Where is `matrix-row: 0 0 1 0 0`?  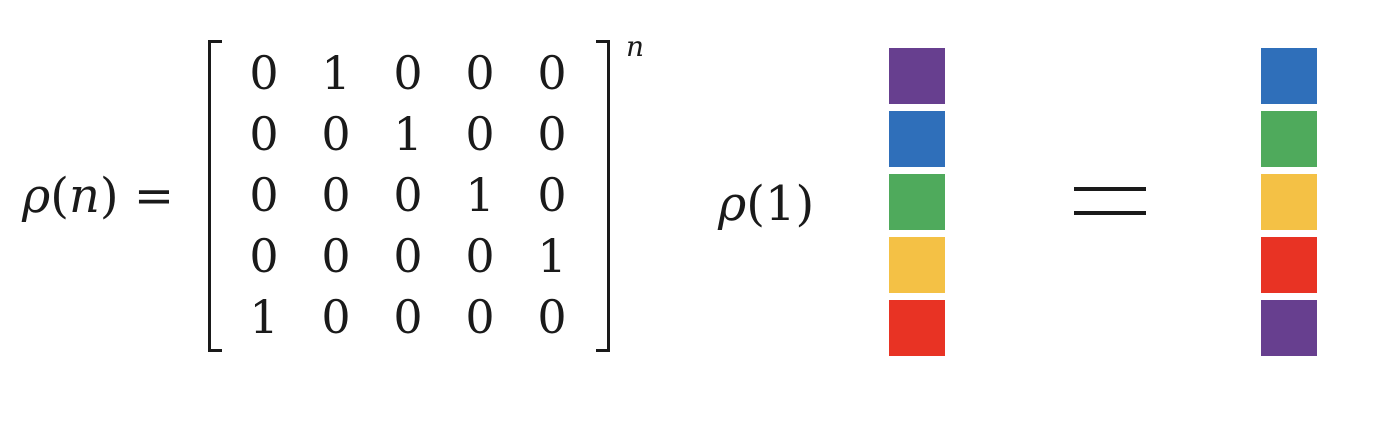 matrix-row: 0 0 1 0 0 is located at coordinates (408, 134).